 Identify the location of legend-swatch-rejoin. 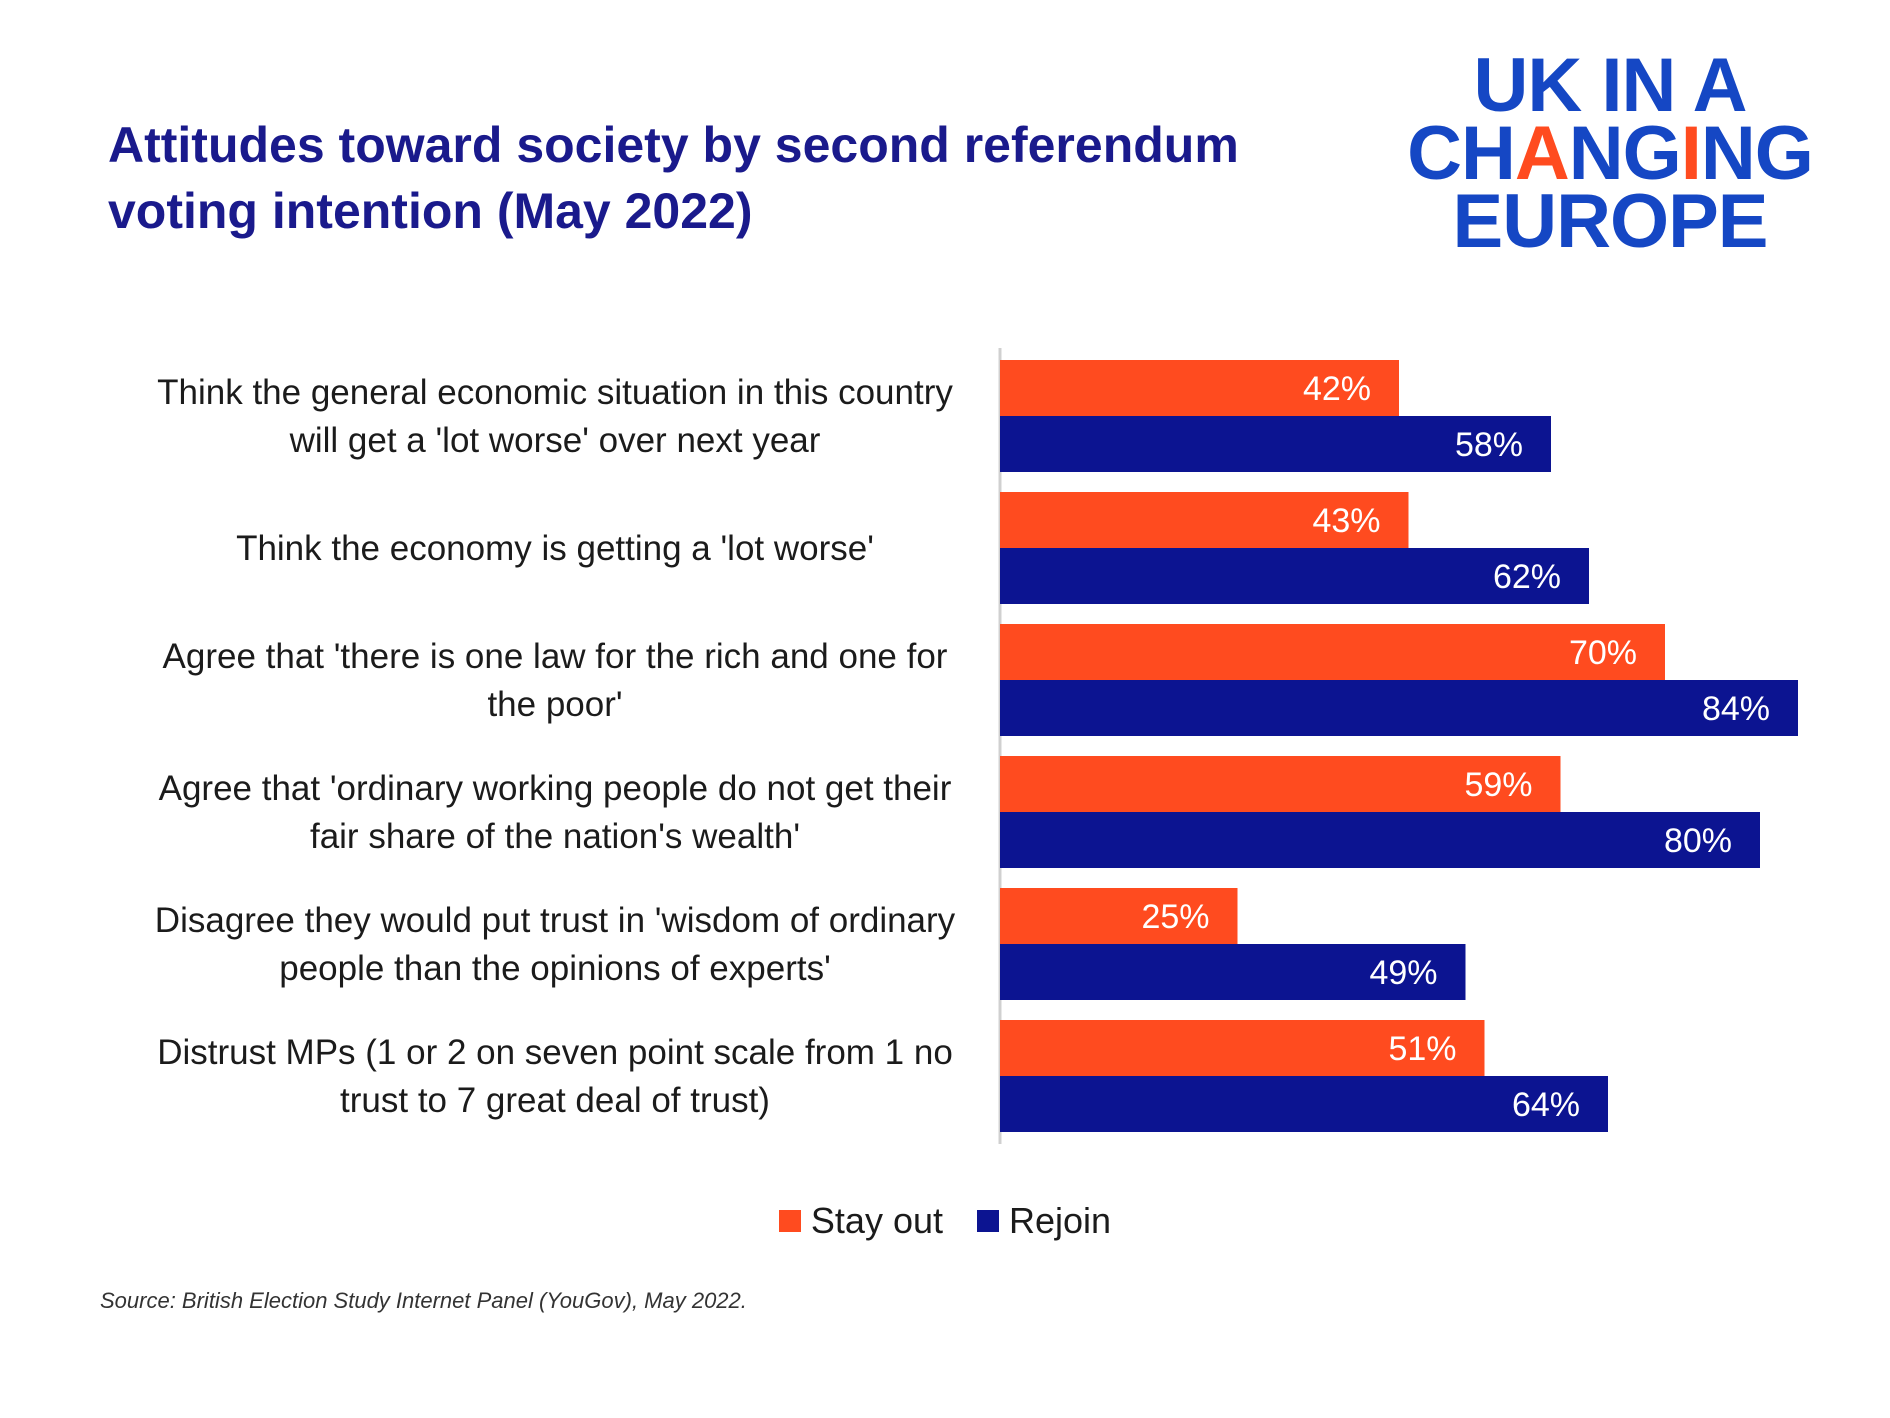
(988, 1221).